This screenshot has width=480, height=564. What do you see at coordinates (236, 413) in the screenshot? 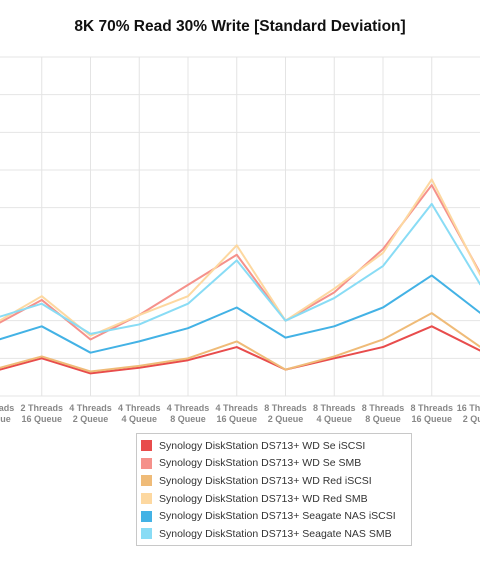
I see `x-tick-label: 4 Threads 16 Queue` at bounding box center [236, 413].